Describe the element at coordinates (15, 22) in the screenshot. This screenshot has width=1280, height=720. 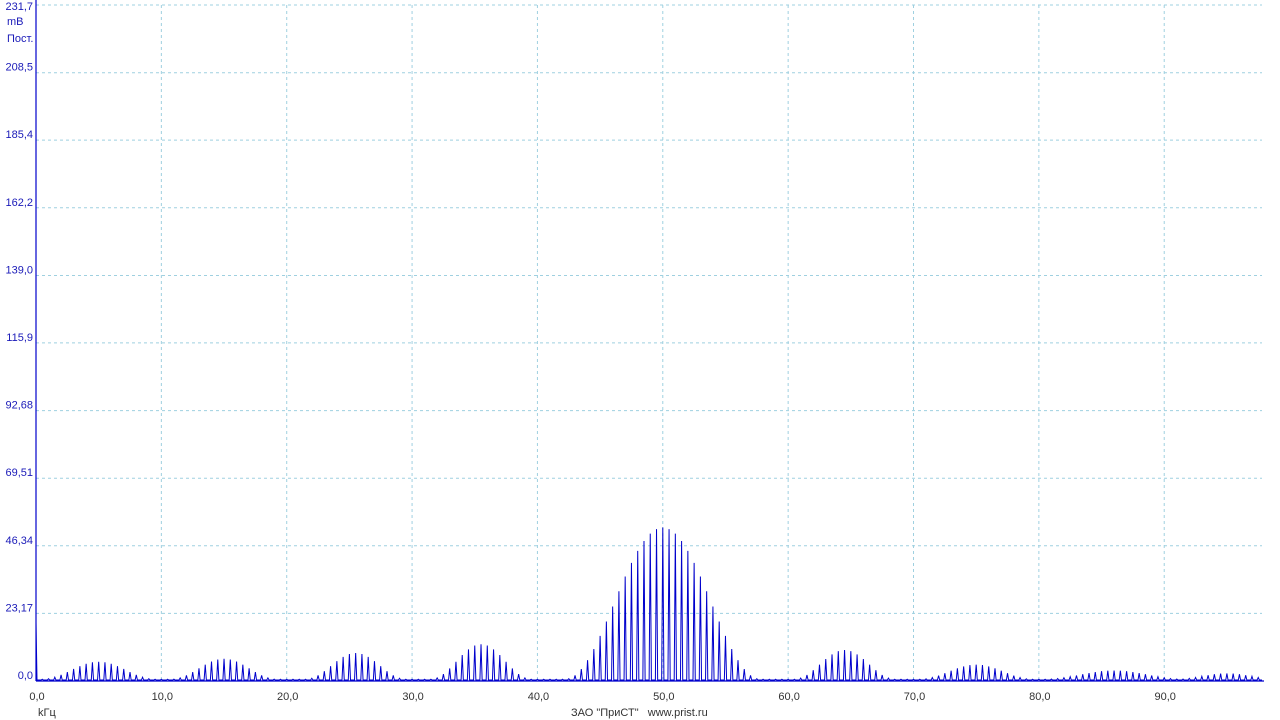
I see `y-unit-label: mВ` at that location.